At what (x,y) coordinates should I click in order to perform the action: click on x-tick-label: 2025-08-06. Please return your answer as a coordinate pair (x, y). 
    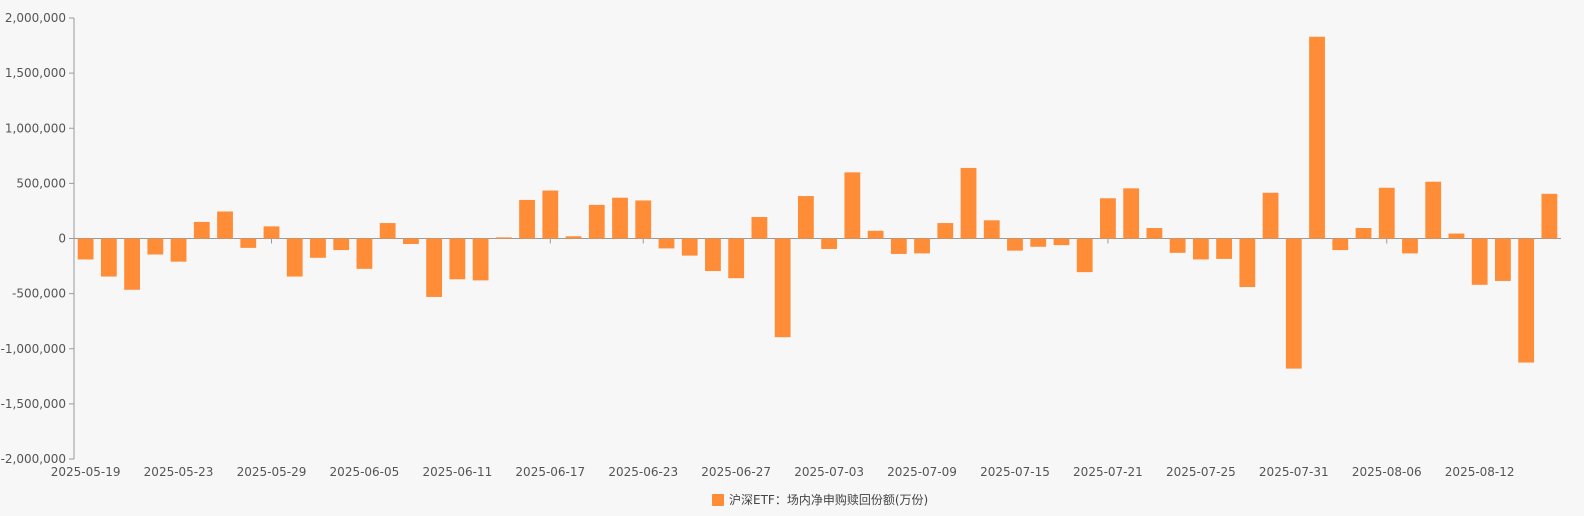
    Looking at the image, I should click on (1387, 472).